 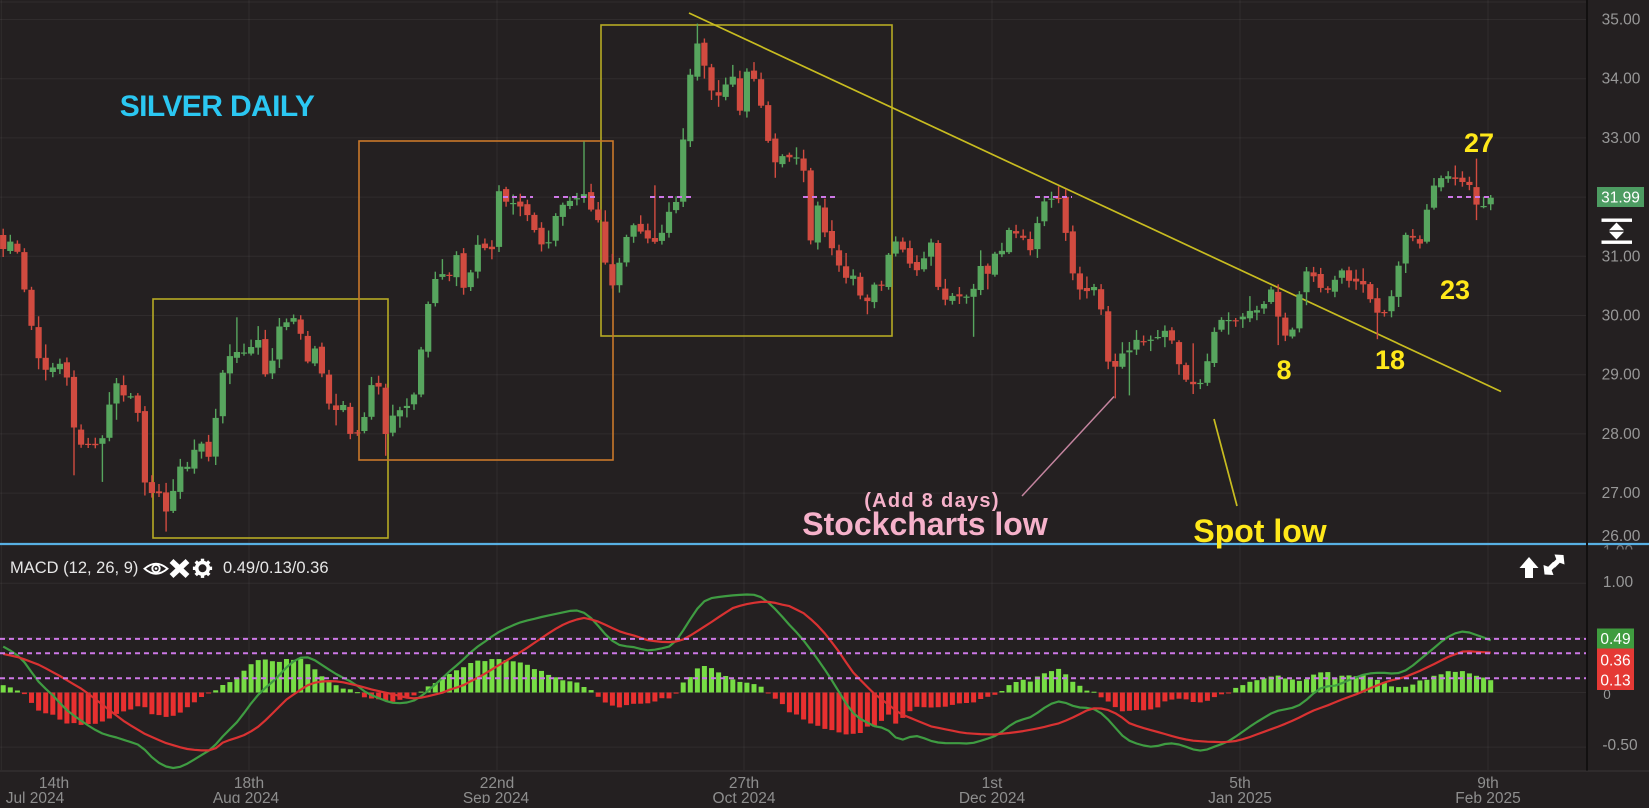 I want to click on svg-text: MACD (12, 26, 9), so click(x=74, y=568).